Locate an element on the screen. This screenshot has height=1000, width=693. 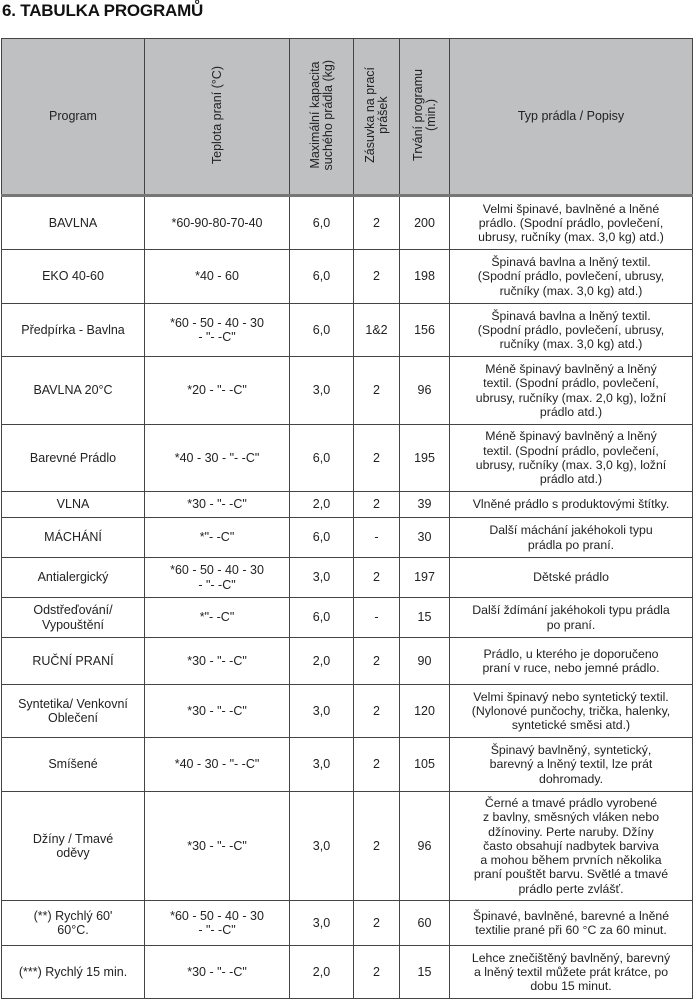
cell-temperature: *20 - "- -C" is located at coordinates (217, 390).